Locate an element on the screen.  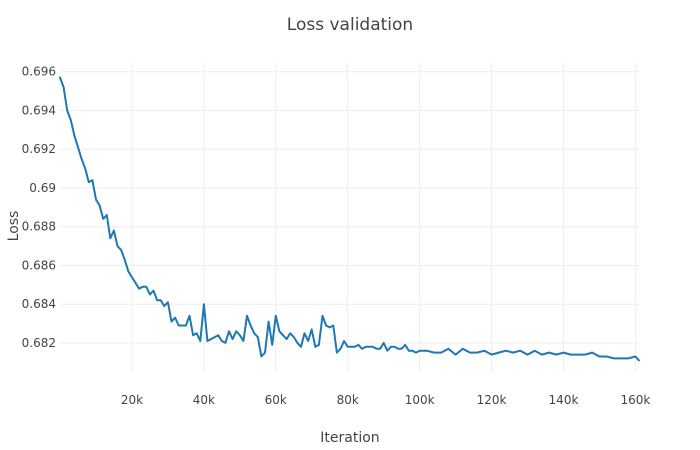
x-tick-label: 60k is located at coordinates (276, 400).